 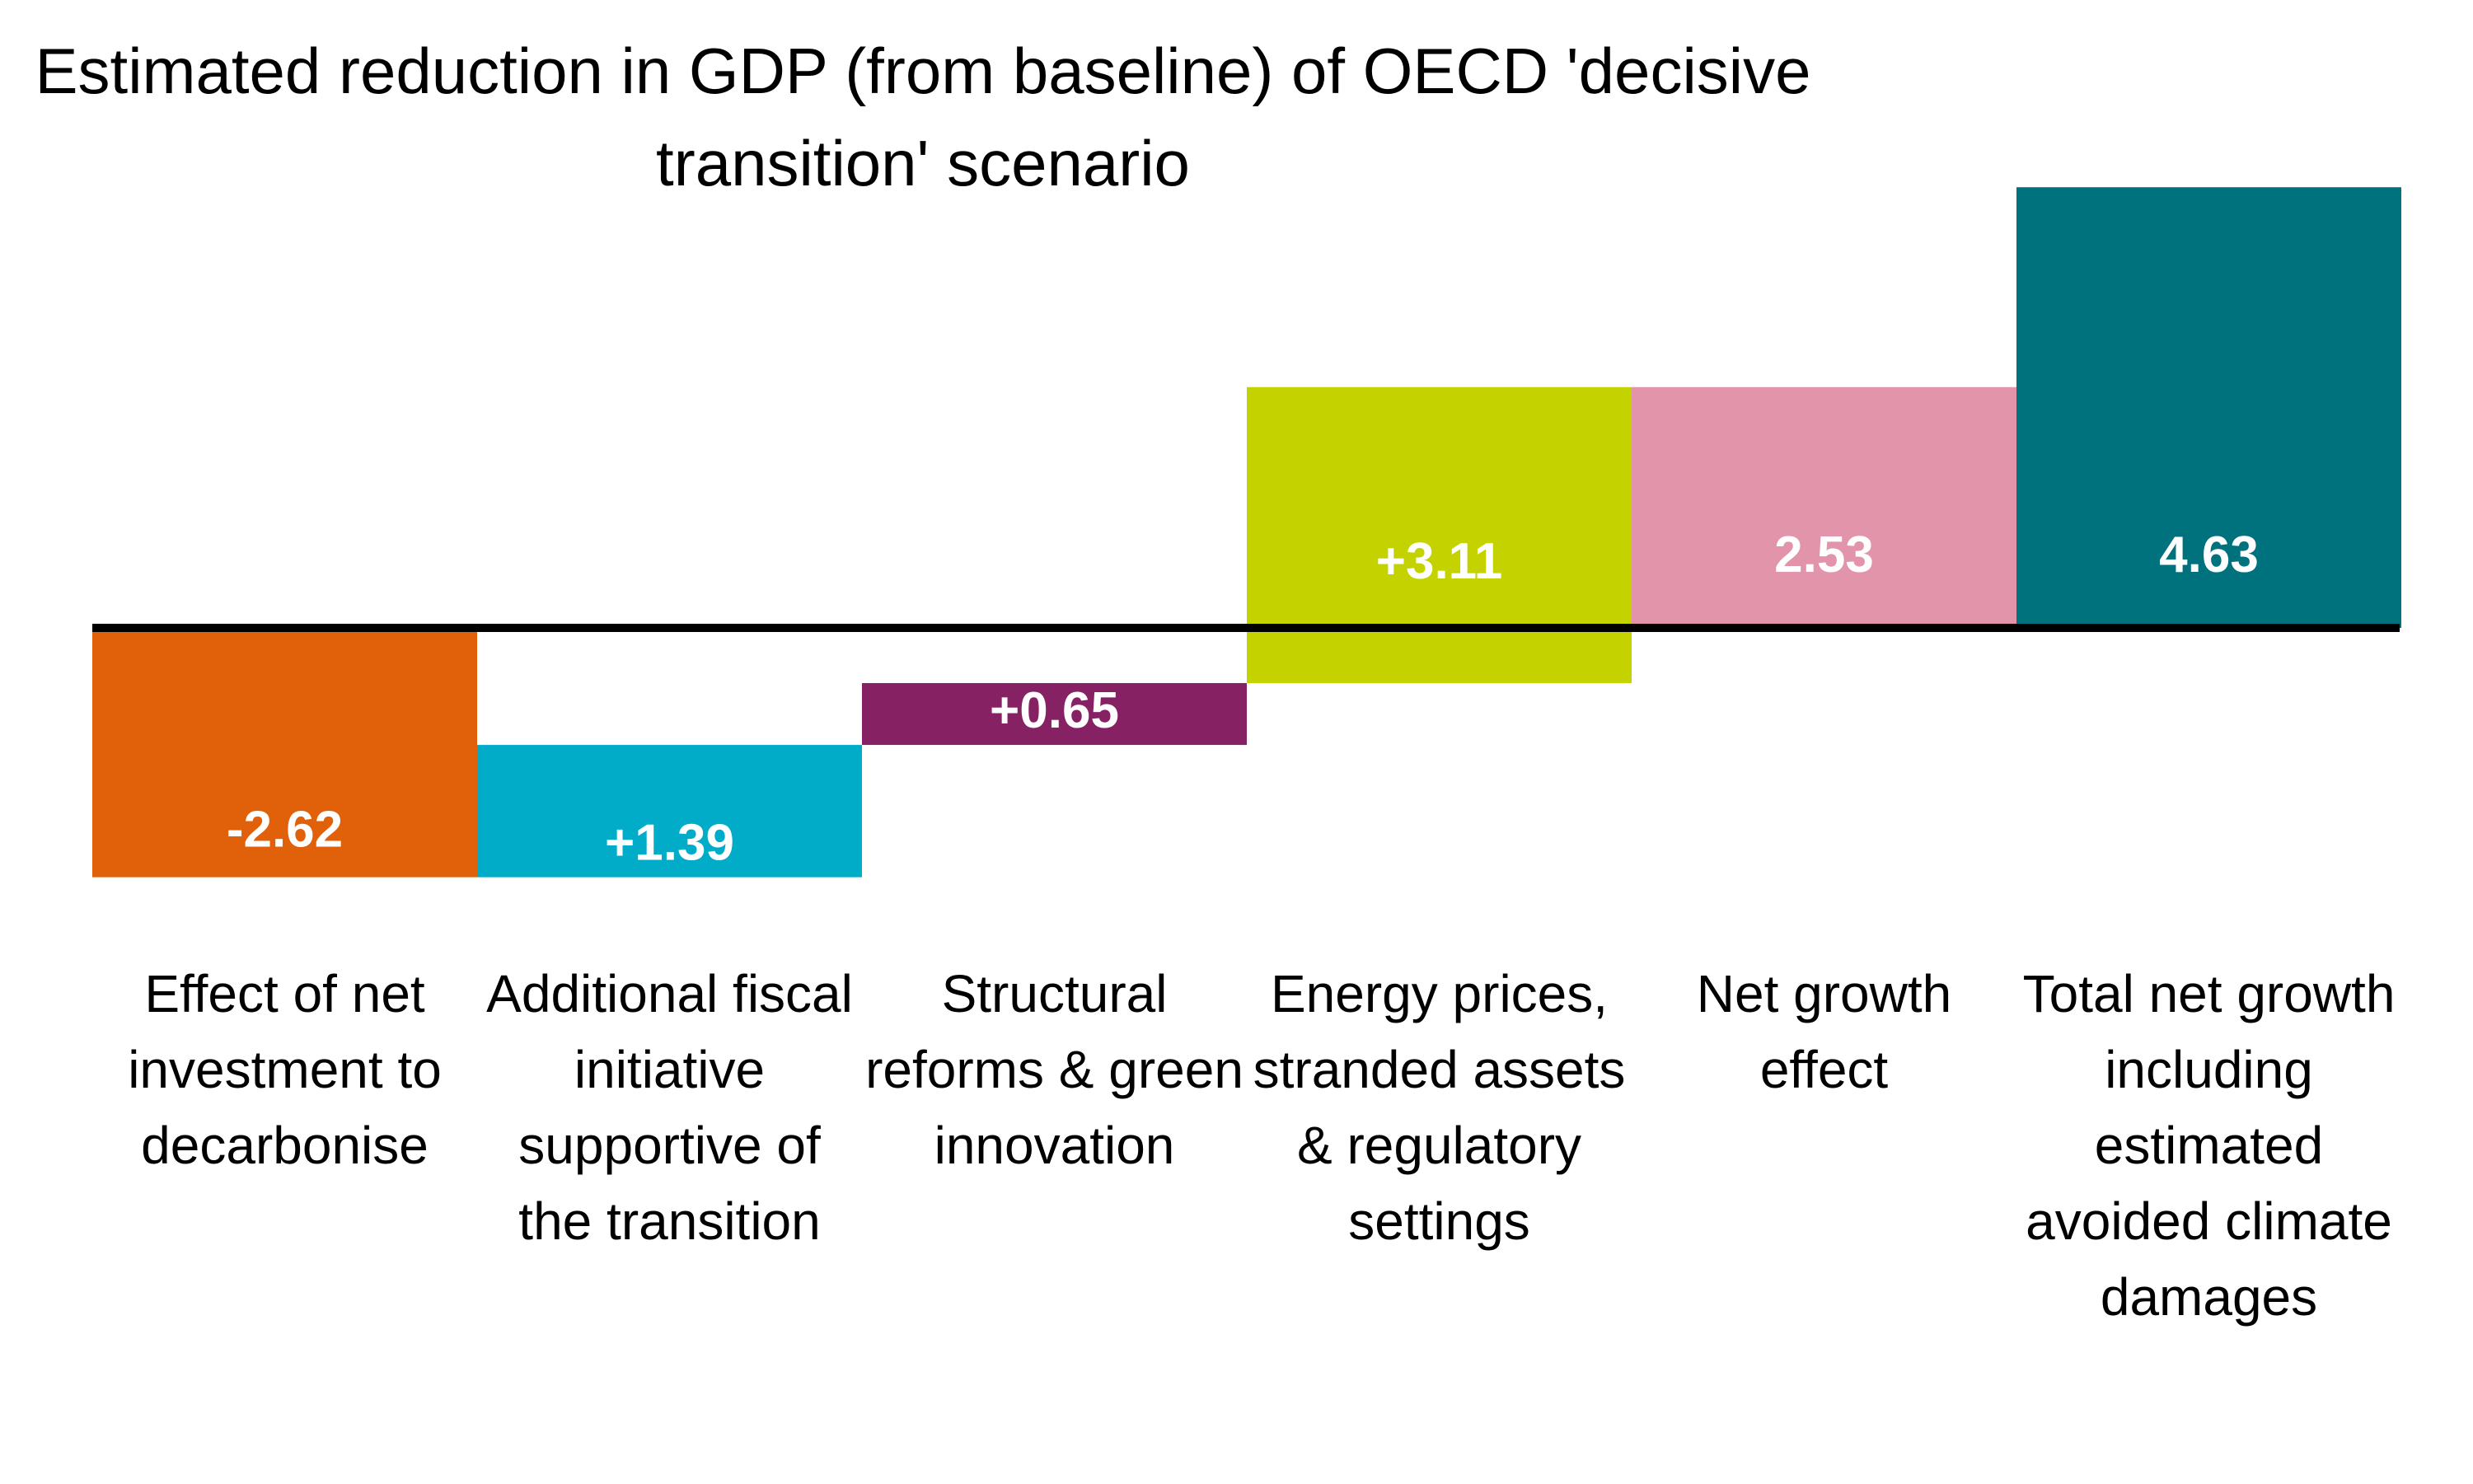 I want to click on value-label-1: -2.62, so click(x=285, y=831).